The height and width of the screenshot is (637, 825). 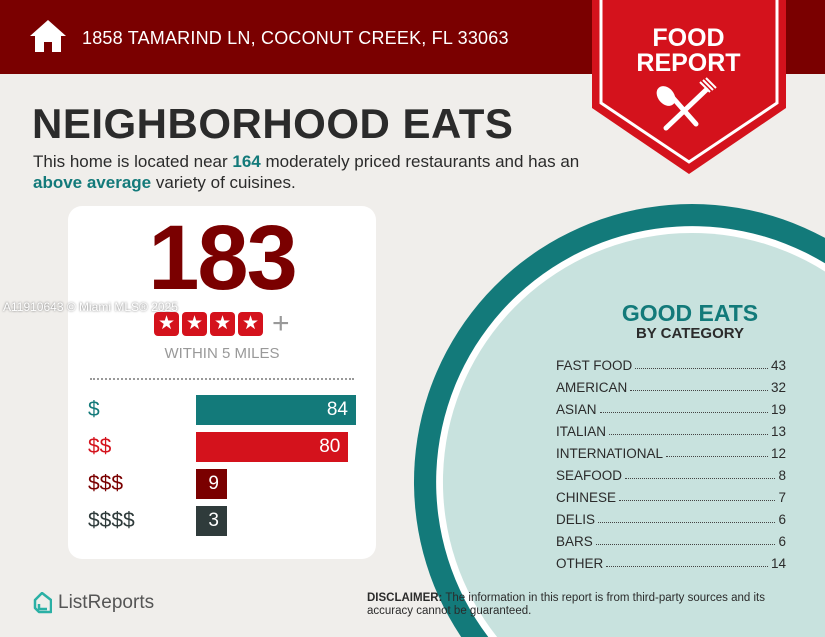 I want to click on intro-part: variety of cuisines., so click(x=223, y=182).